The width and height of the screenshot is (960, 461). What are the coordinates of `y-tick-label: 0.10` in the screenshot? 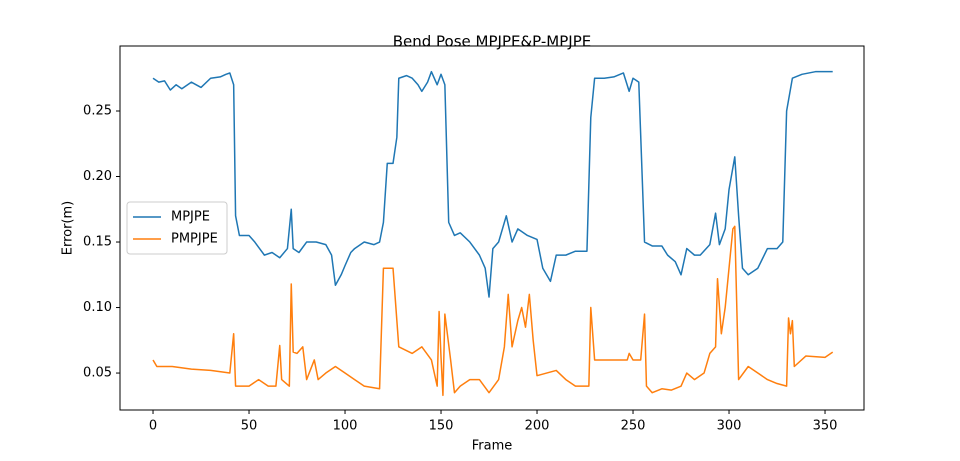 It's located at (97, 307).